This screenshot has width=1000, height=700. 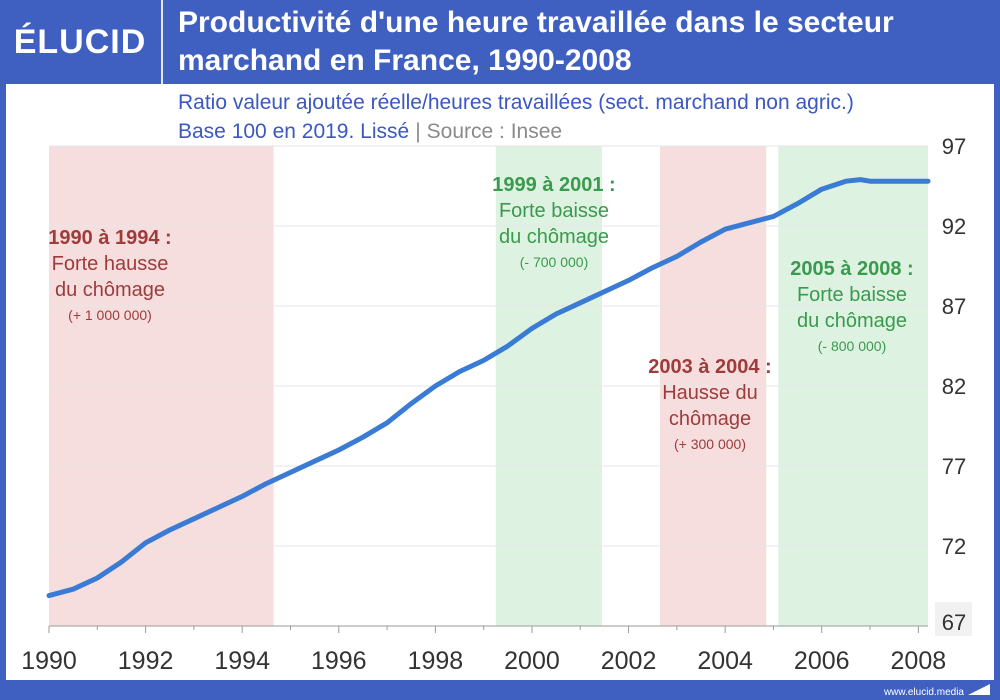 I want to click on y-tick-label-92: 92, so click(x=954, y=226).